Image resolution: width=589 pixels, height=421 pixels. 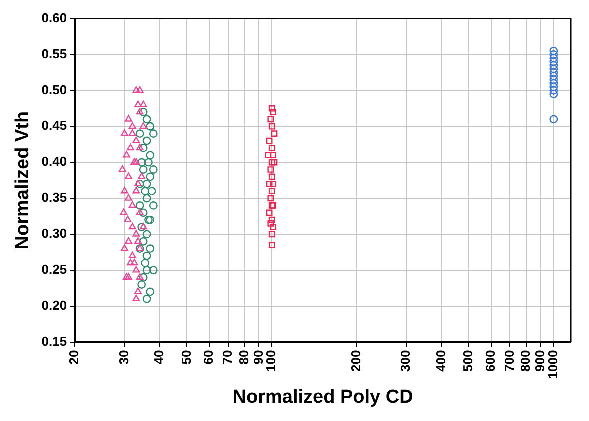 I want to click on y-tick-label: 0.25, so click(x=55, y=269).